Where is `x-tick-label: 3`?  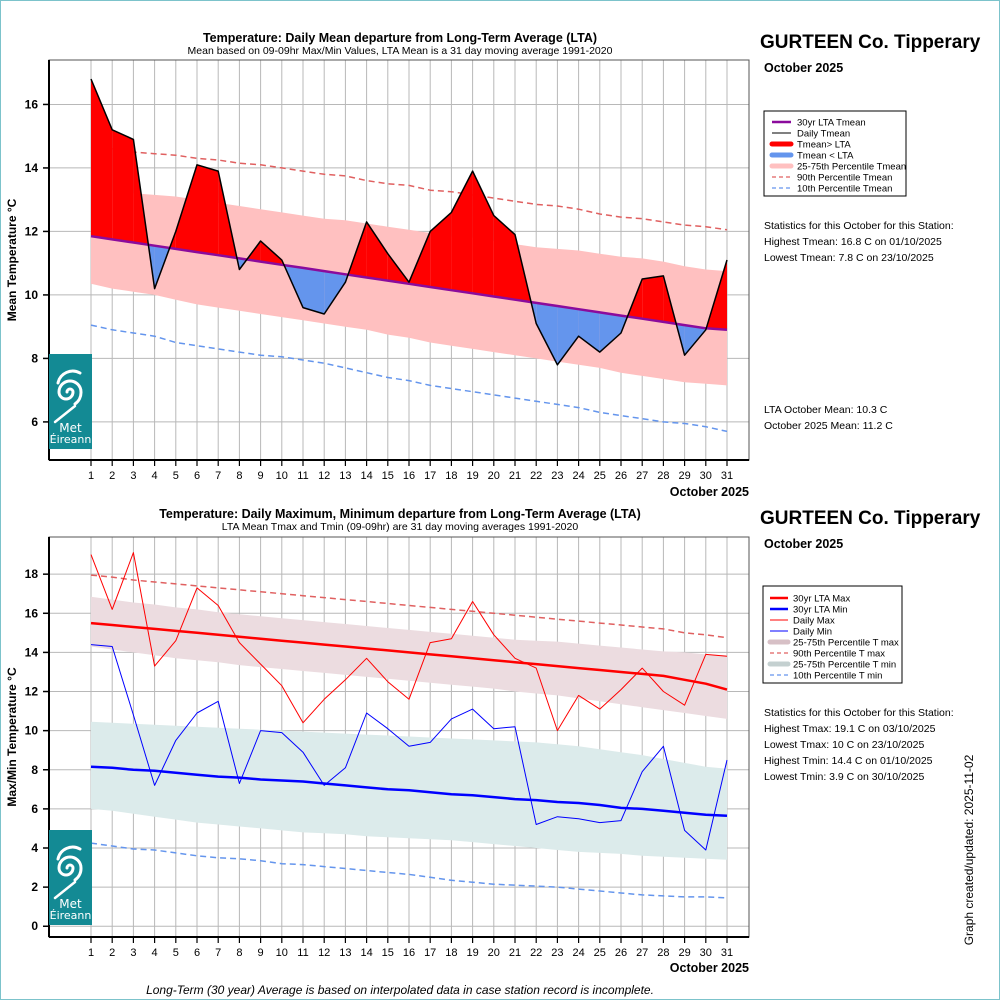
x-tick-label: 3 is located at coordinates (133, 476).